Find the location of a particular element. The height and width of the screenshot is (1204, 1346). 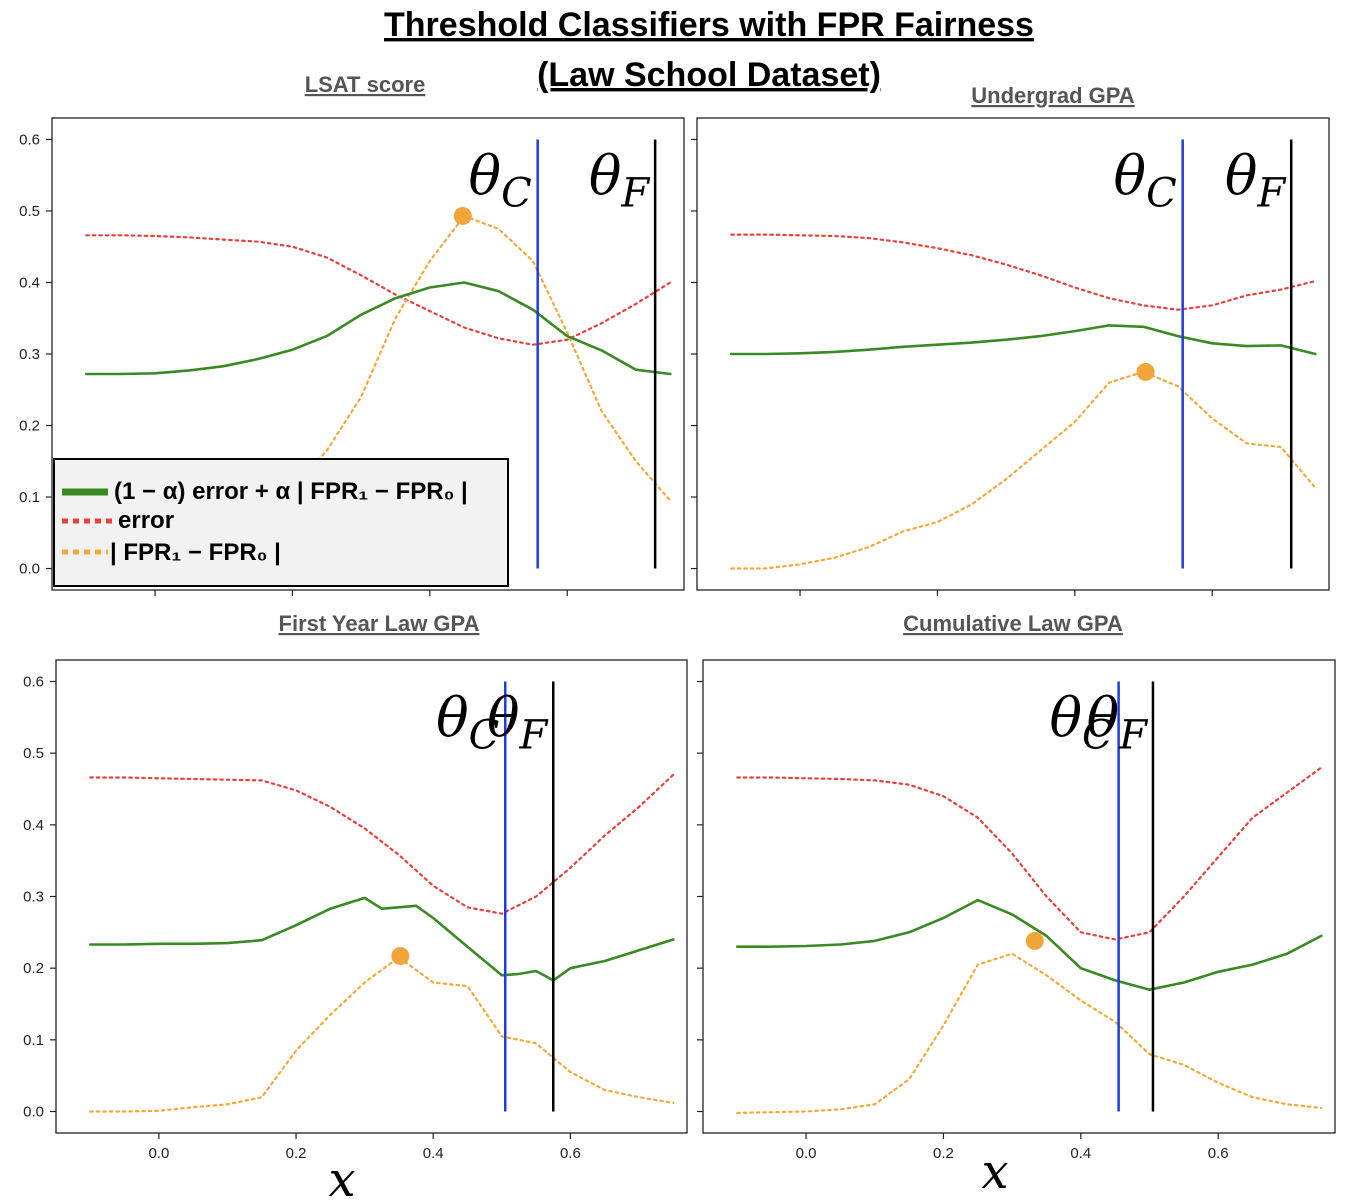

legend-label-combined: (1 − α) error + α | FPR₁ − FPR₀ | is located at coordinates (291, 491).